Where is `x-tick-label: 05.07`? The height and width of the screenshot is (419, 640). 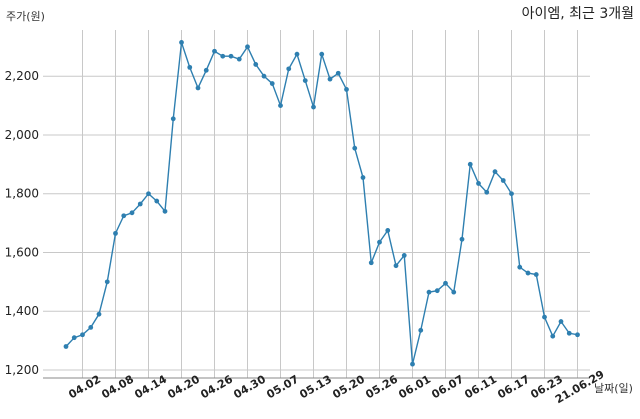
x-tick-label: 05.07 is located at coordinates (282, 387).